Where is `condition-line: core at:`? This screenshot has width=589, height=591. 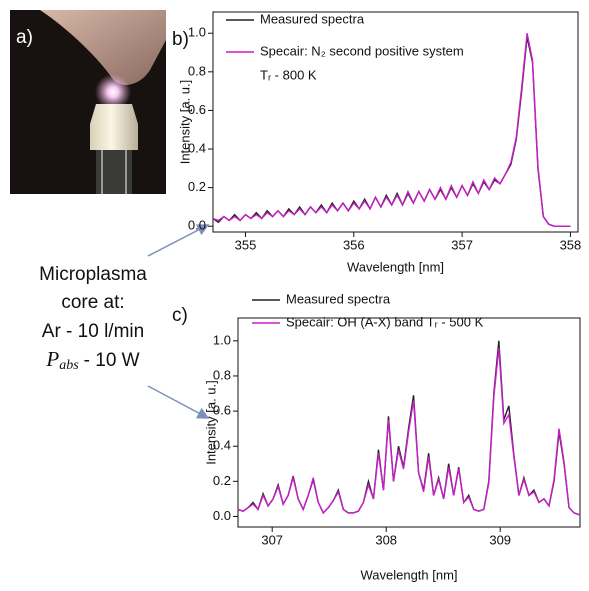 condition-line: core at: is located at coordinates (92, 302).